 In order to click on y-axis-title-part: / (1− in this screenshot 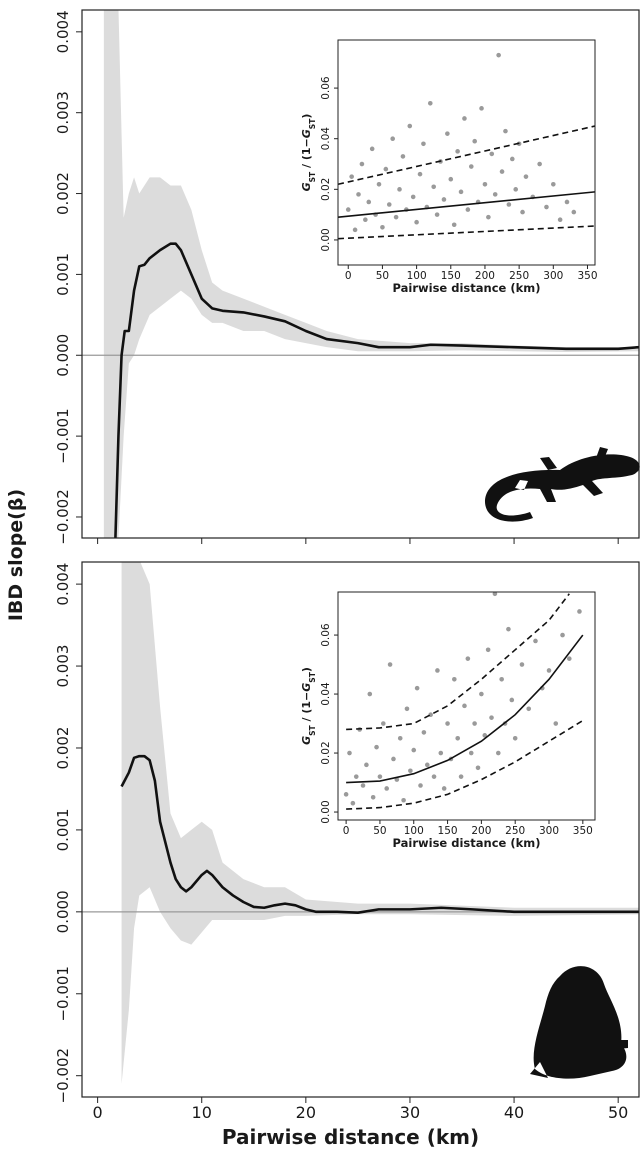, I will do `click(306, 709)`.